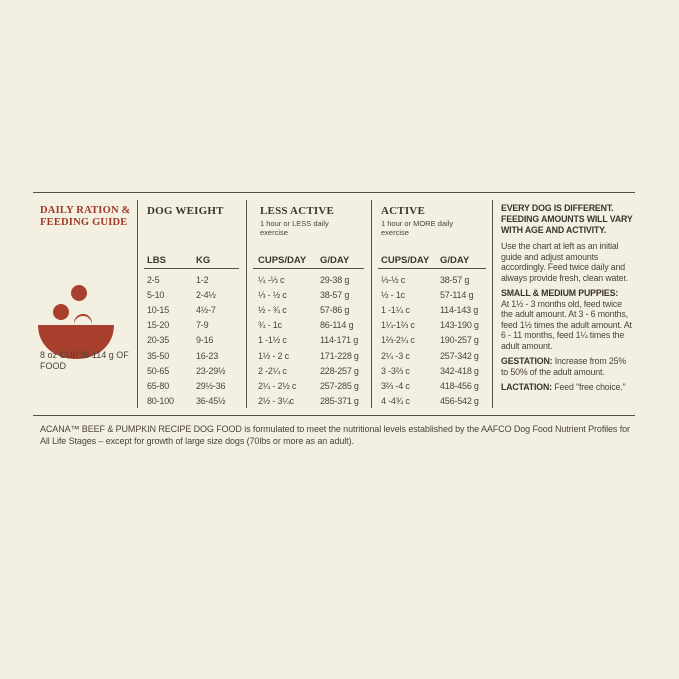 The width and height of the screenshot is (679, 679). I want to click on cell: 3 -3⅔ c, so click(395, 370).